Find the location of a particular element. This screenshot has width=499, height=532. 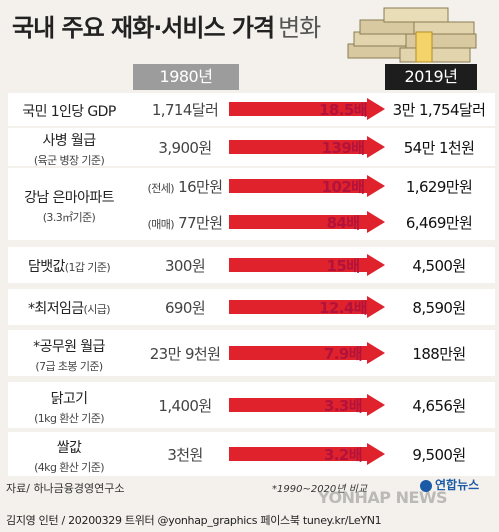

yonhap-logo: 연합뉴스 is located at coordinates (449, 484).